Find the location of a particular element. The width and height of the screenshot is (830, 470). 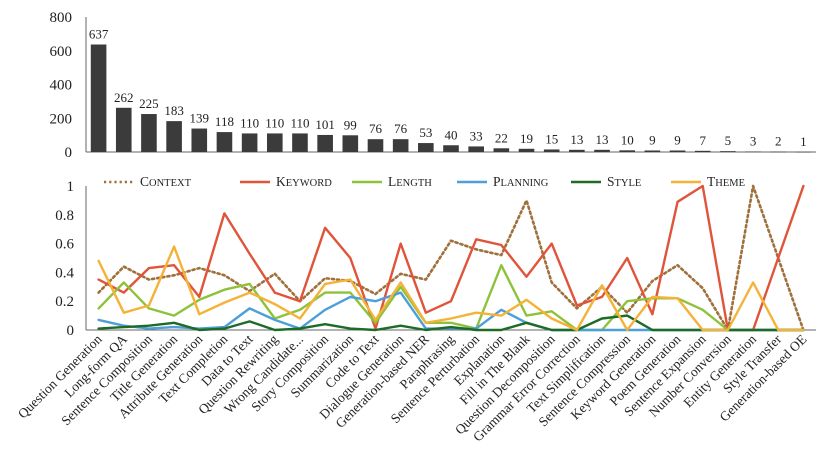

bar-code-to-text is located at coordinates (375, 145).